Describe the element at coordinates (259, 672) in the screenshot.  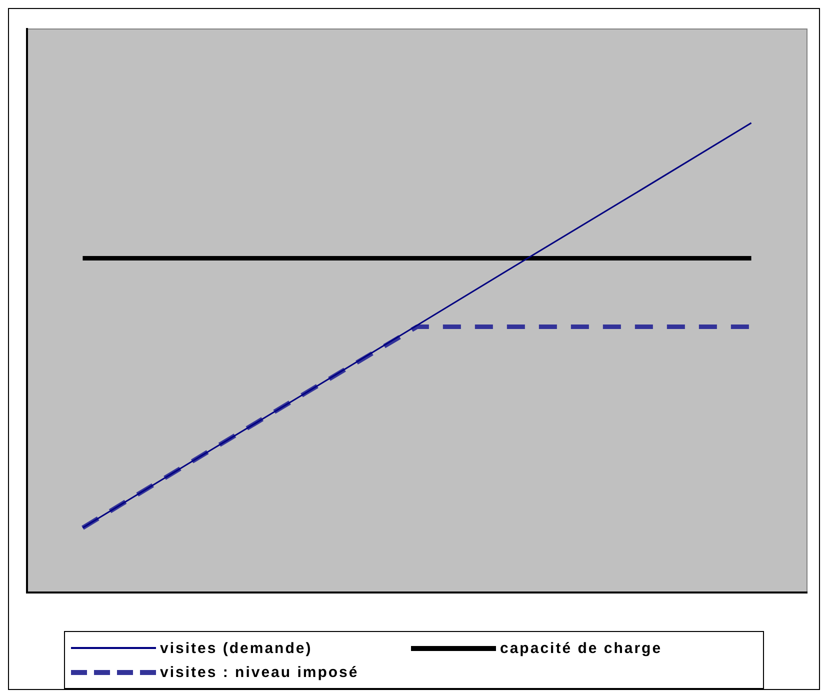
I see `legend-label: visites : niveau imposé` at that location.